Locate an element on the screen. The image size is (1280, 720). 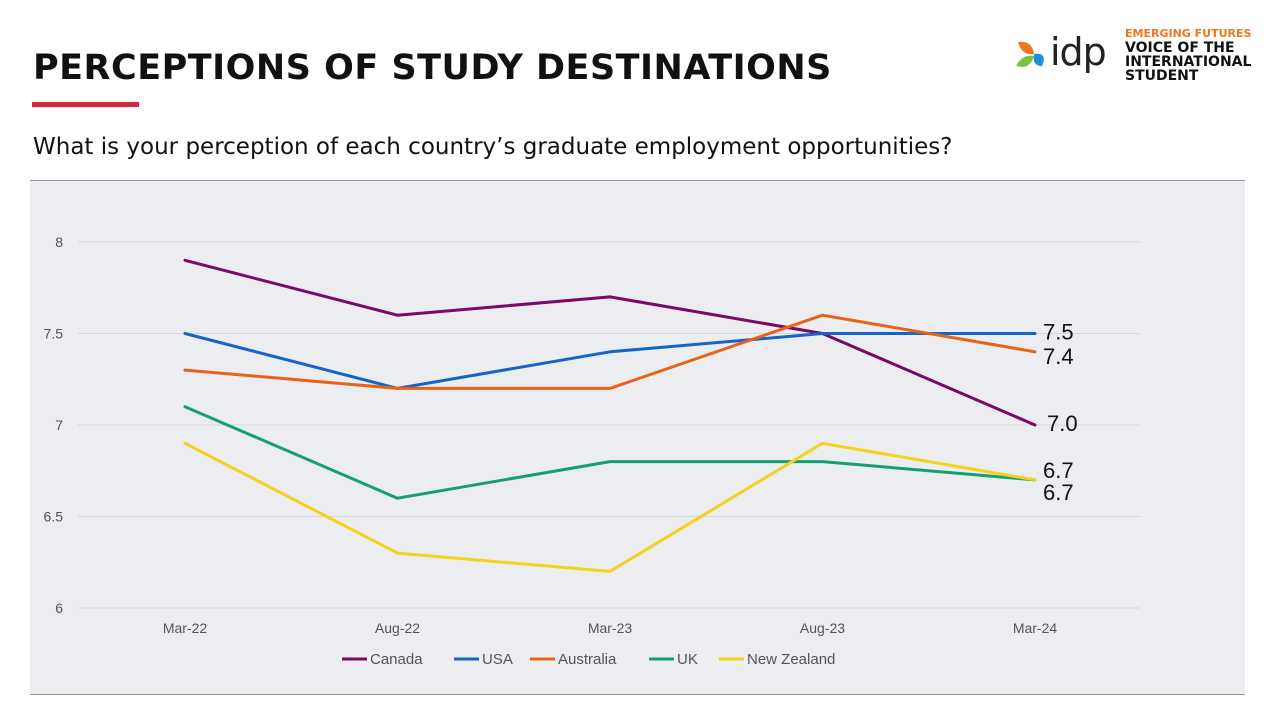
idp-logo-mark-icon is located at coordinates (1030, 54).